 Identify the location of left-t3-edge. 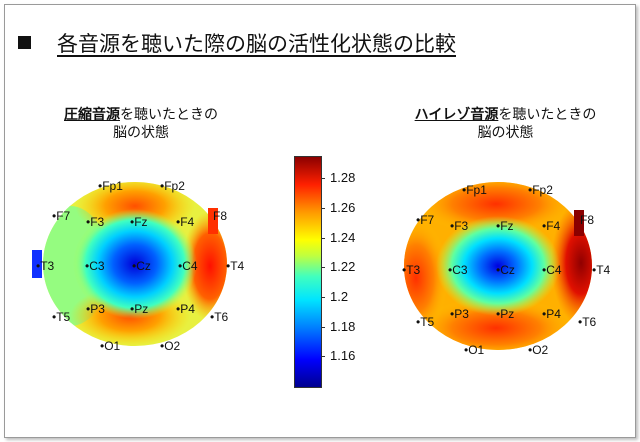
(37, 264).